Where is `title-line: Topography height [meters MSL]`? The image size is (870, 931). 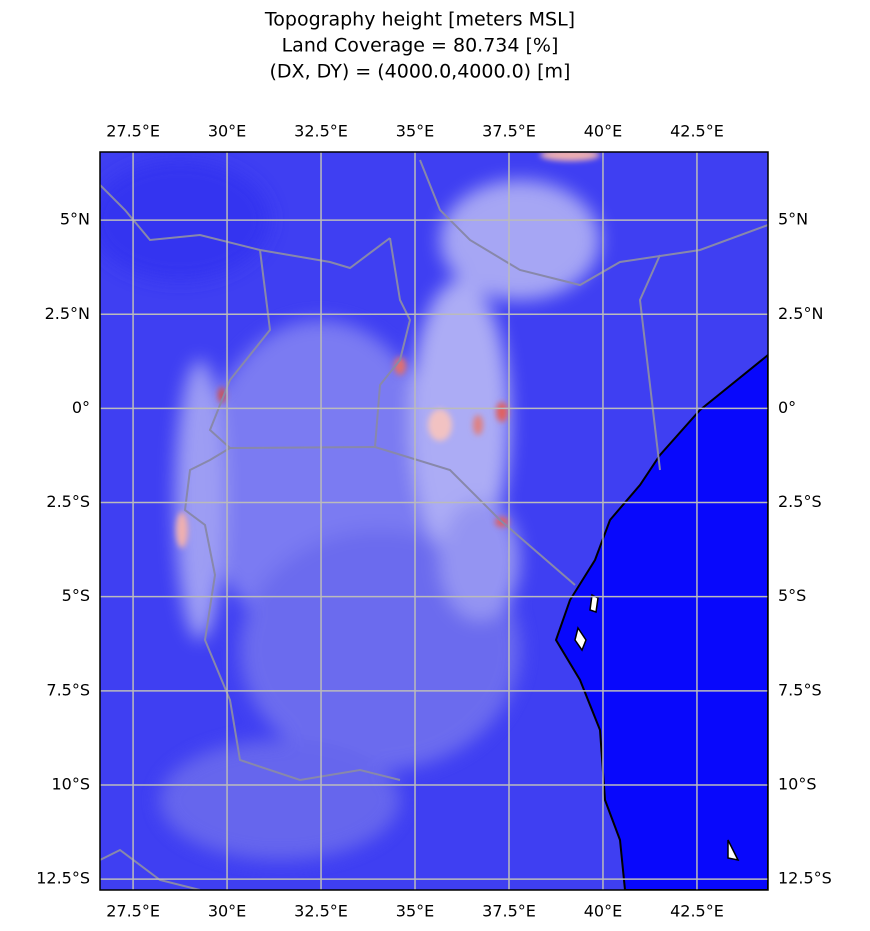
title-line: Topography height [meters MSL] is located at coordinates (419, 20).